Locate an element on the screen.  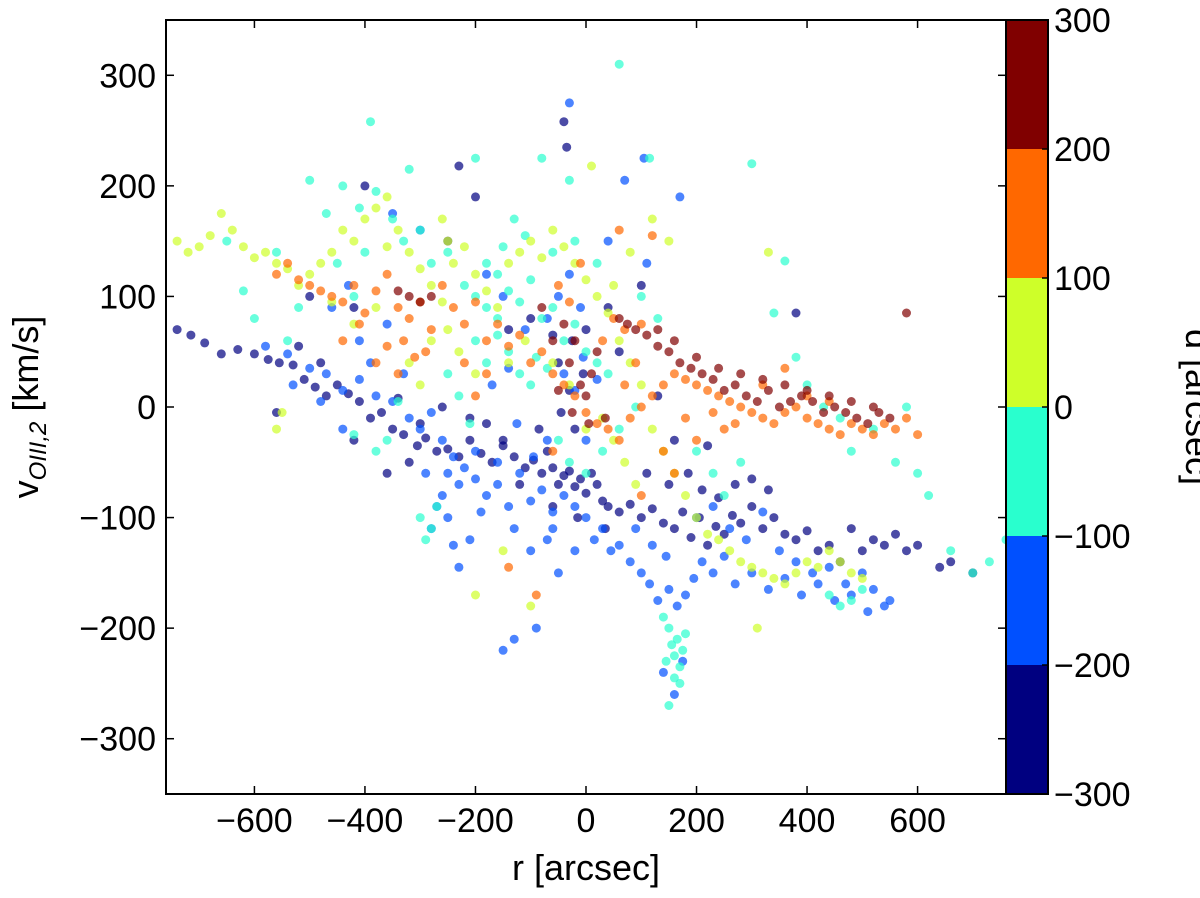
y-tick-label: 200 is located at coordinates (127, 187).